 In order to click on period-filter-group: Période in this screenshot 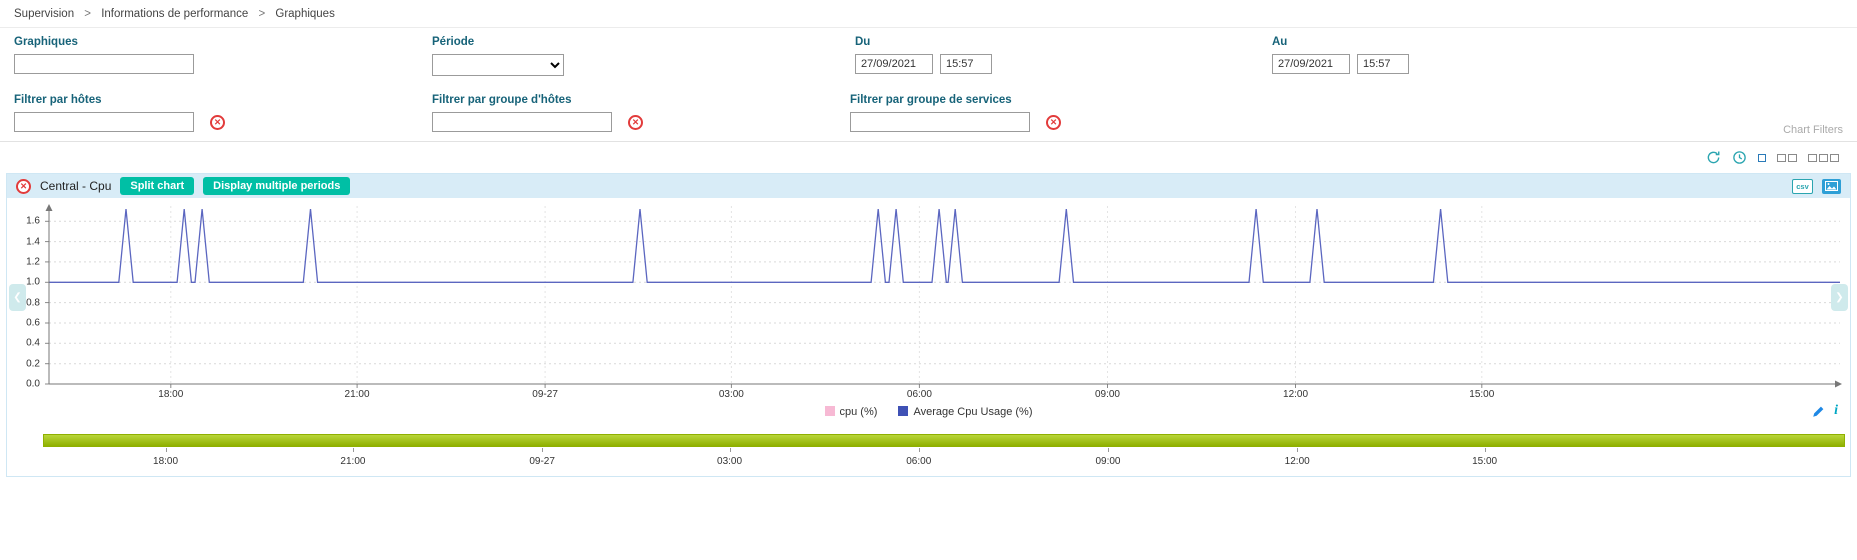, I will do `click(498, 56)`.